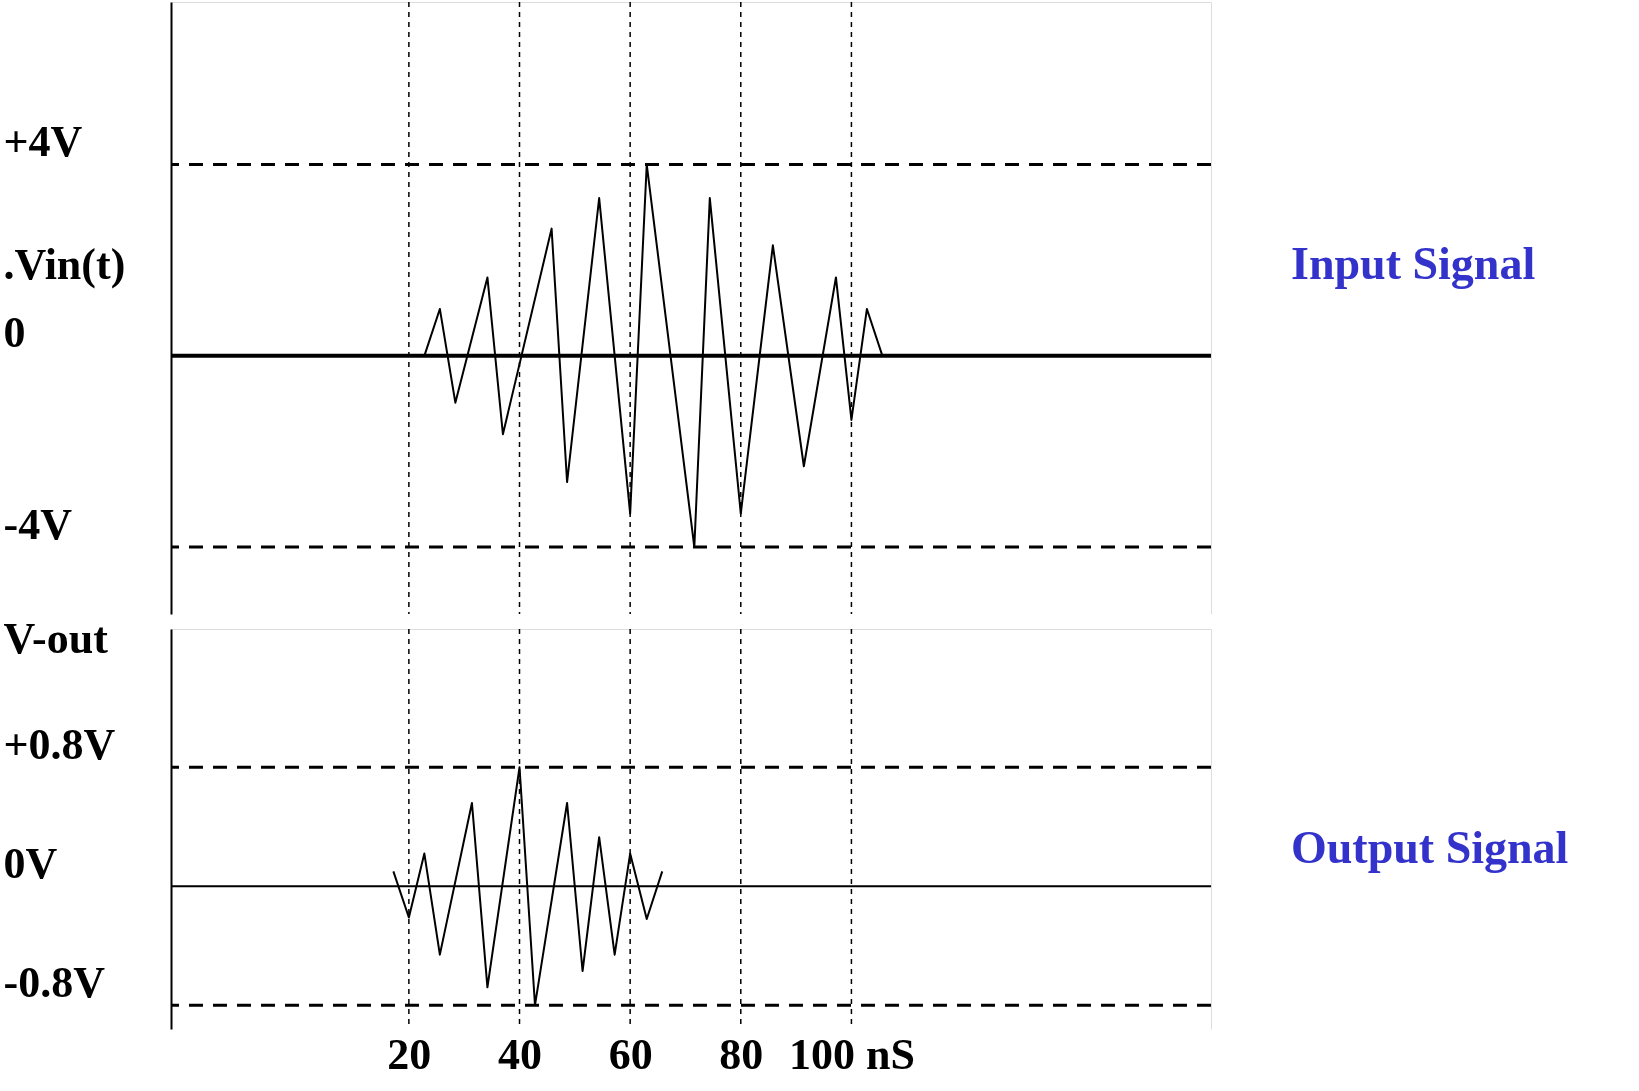  What do you see at coordinates (520, 1054) in the screenshot?
I see `x-tick-label: 40` at bounding box center [520, 1054].